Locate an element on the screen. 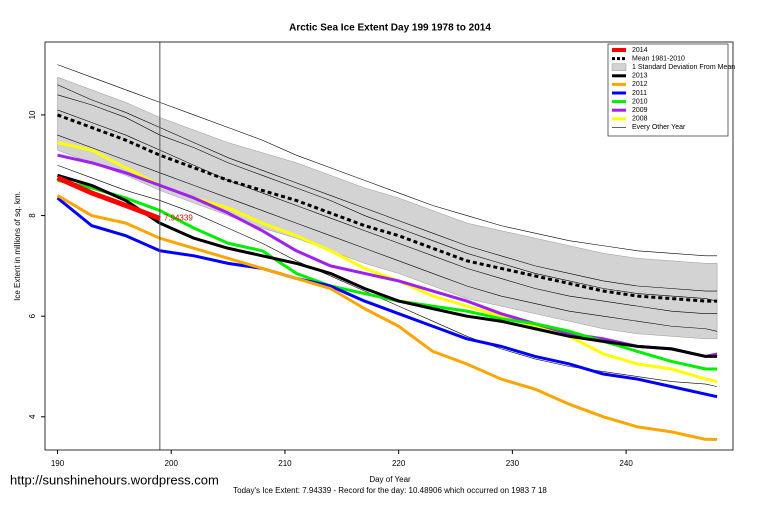 Image resolution: width=759 pixels, height=506 pixels. legend-box is located at coordinates (668, 90).